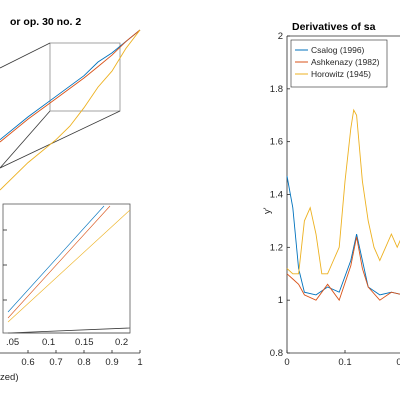 This screenshot has width=400, height=400. I want to click on right-y-tick-label: 0.8, so click(276, 353).